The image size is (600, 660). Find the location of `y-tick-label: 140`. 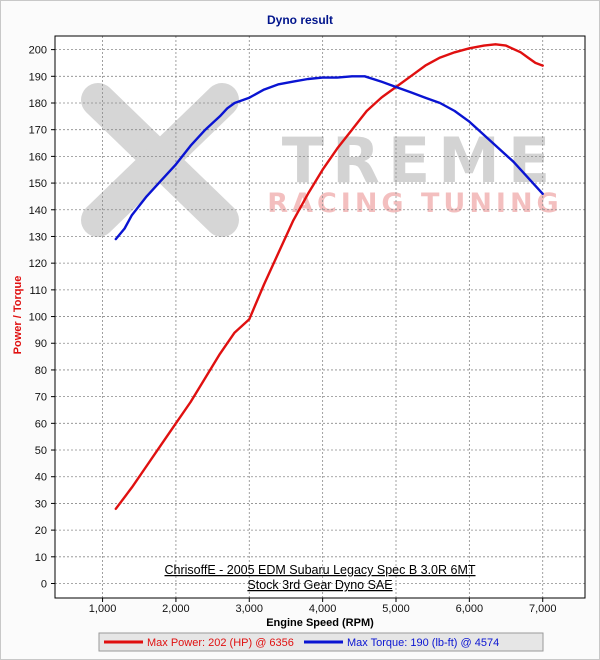

y-tick-label: 140 is located at coordinates (38, 211).